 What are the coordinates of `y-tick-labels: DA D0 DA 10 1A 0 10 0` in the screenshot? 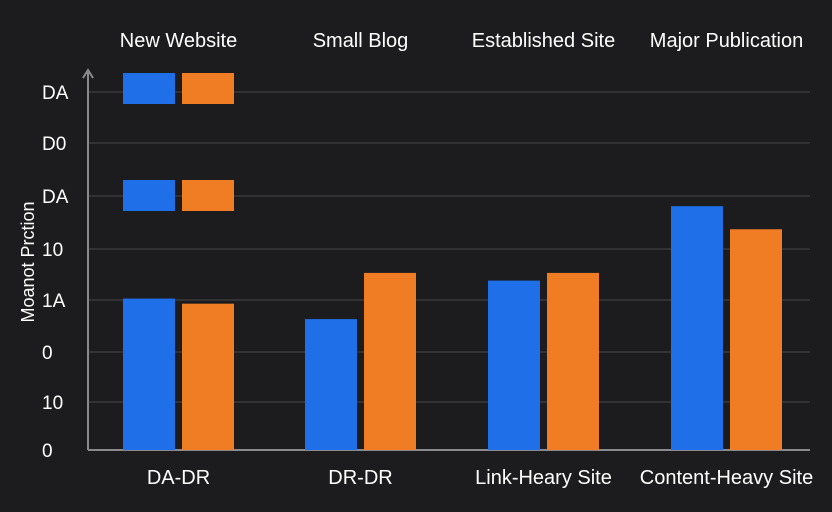 It's located at (55, 272).